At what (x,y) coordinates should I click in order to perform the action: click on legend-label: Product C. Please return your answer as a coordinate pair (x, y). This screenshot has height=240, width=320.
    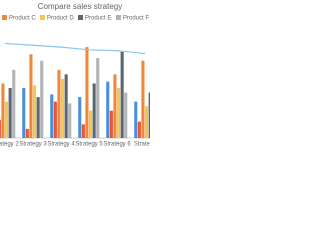
    Looking at the image, I should click on (22, 19).